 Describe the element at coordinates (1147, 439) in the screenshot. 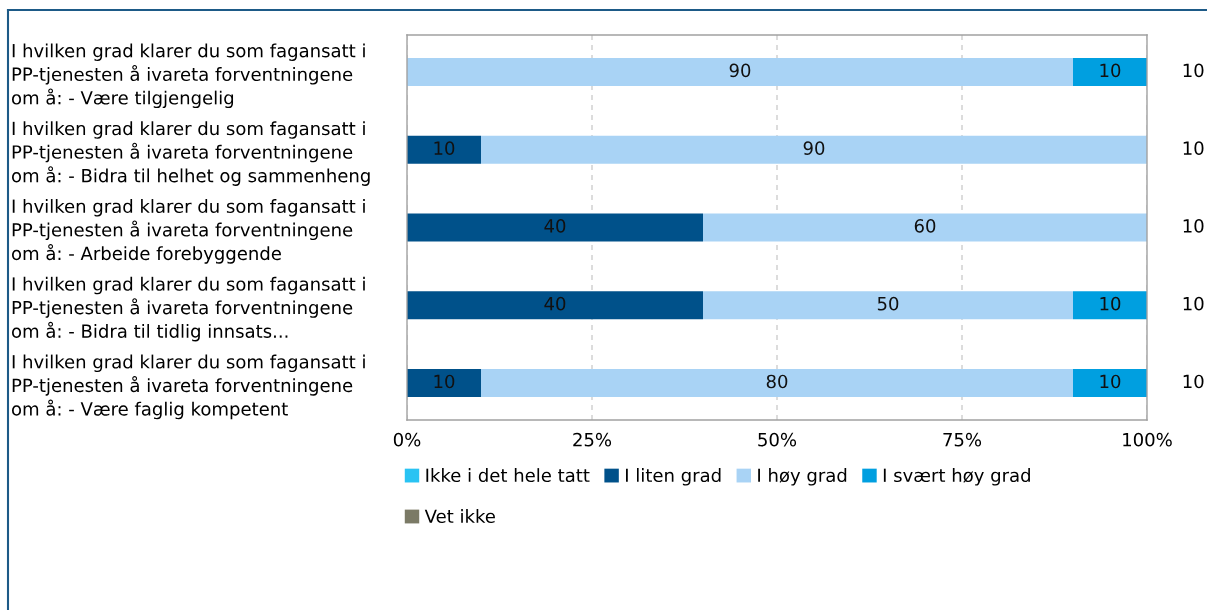

I see `x-tick-label: 100%` at that location.